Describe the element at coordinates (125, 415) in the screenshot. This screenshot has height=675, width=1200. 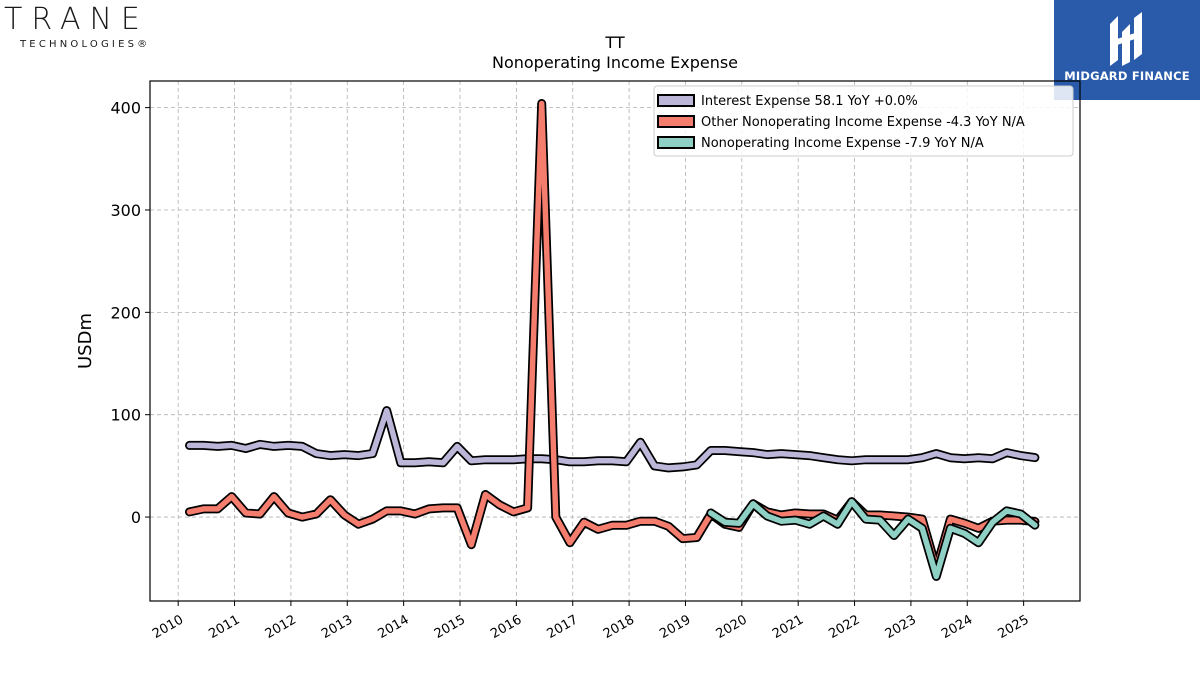
I see `y-tick-label: 100` at that location.